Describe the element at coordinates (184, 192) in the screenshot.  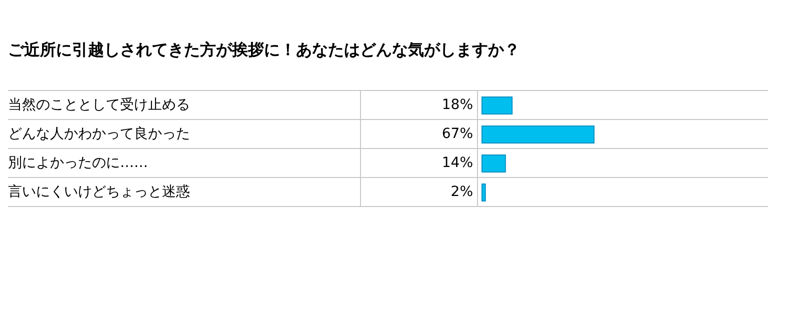
I see `y-tick-label: 言いにくいけどちょっと迷惑` at that location.